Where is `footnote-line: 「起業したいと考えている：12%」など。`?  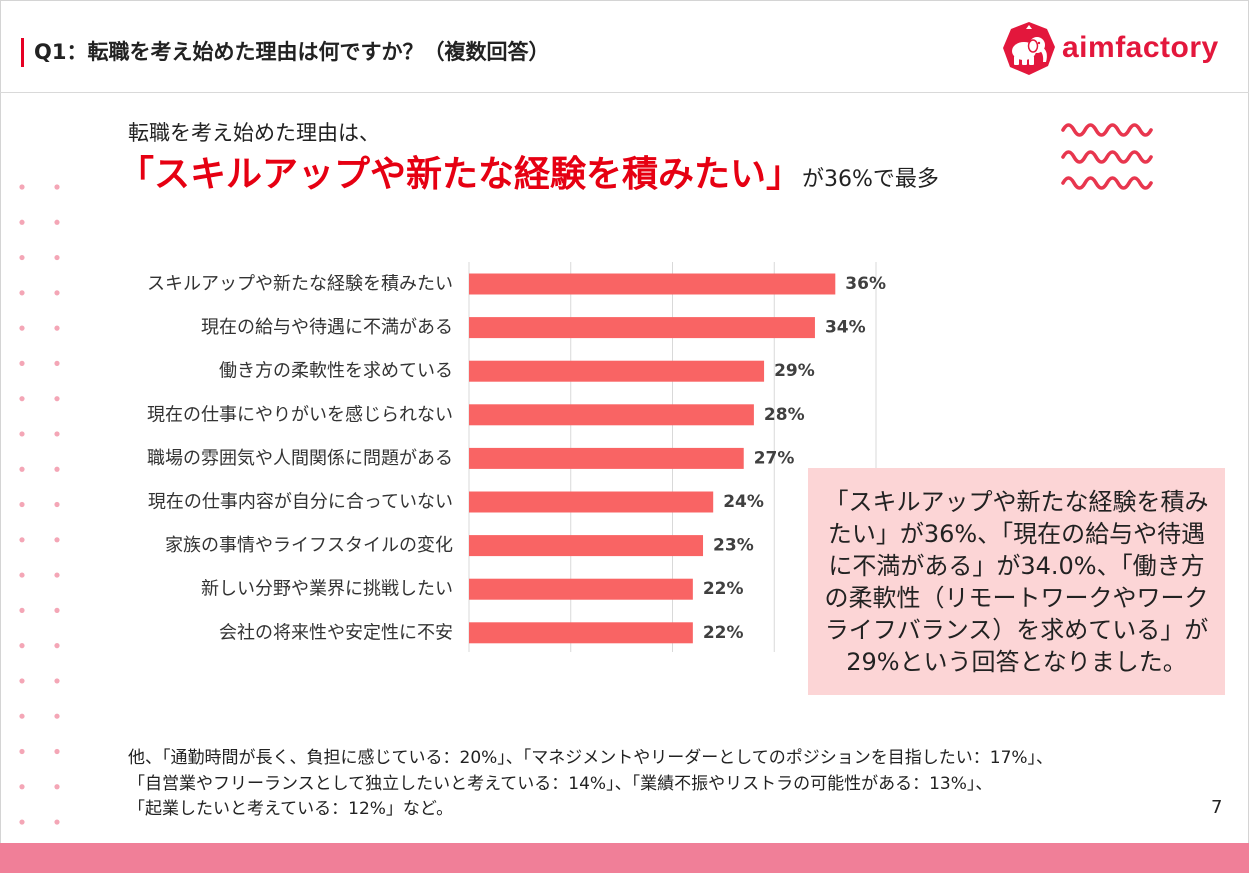 footnote-line: 「起業したいと考えている：12%」など。 is located at coordinates (291, 809).